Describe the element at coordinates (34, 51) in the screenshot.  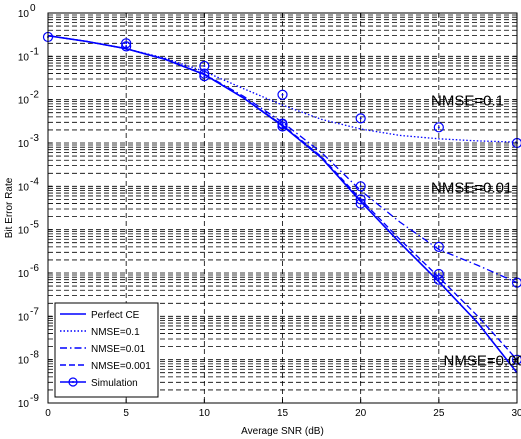
I see `y-tick-exponent: -1` at that location.